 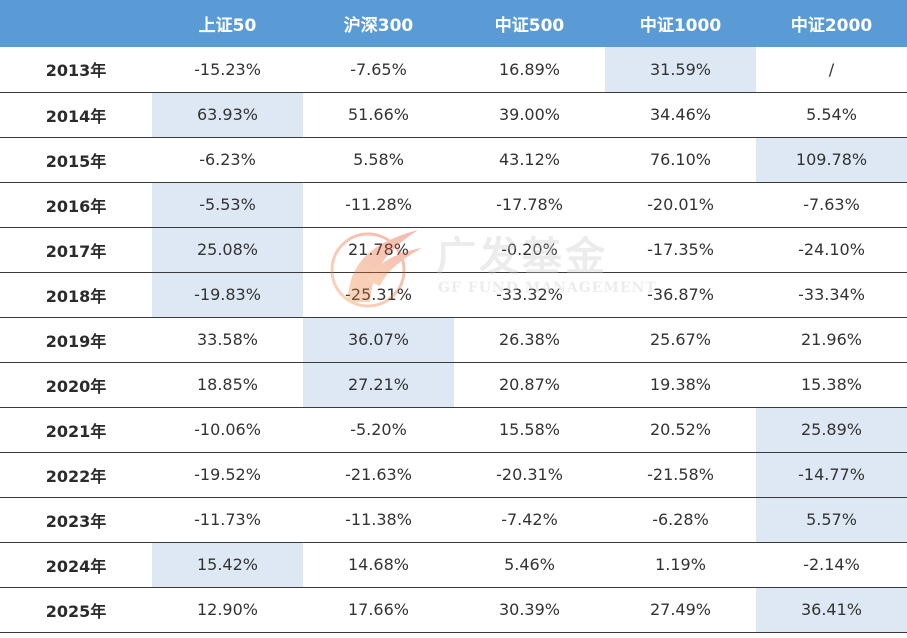 I want to click on return-cell: -7.65%, so click(x=378, y=70).